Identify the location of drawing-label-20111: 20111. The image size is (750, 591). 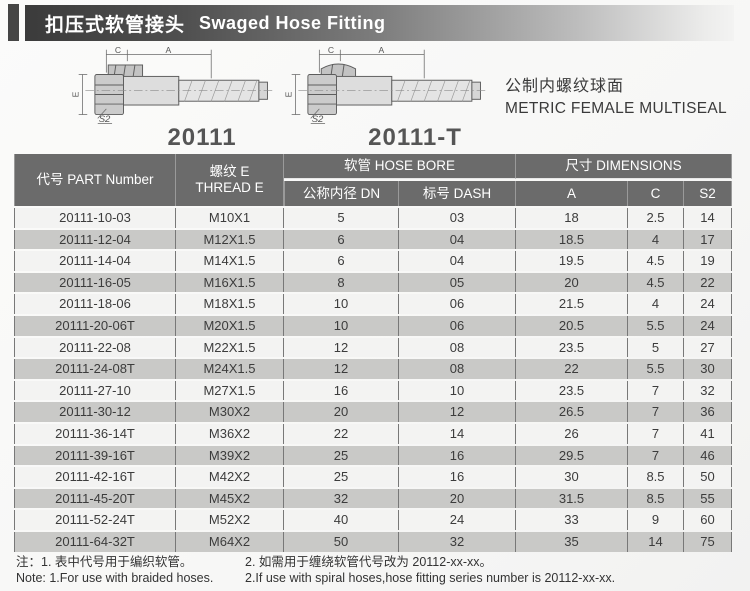
(202, 137).